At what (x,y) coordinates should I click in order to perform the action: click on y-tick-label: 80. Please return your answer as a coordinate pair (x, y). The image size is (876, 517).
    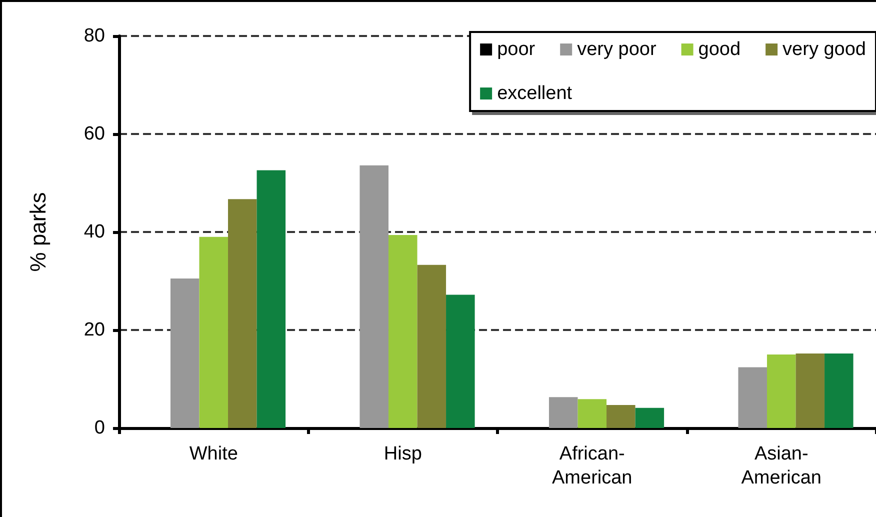
    Looking at the image, I should click on (94, 36).